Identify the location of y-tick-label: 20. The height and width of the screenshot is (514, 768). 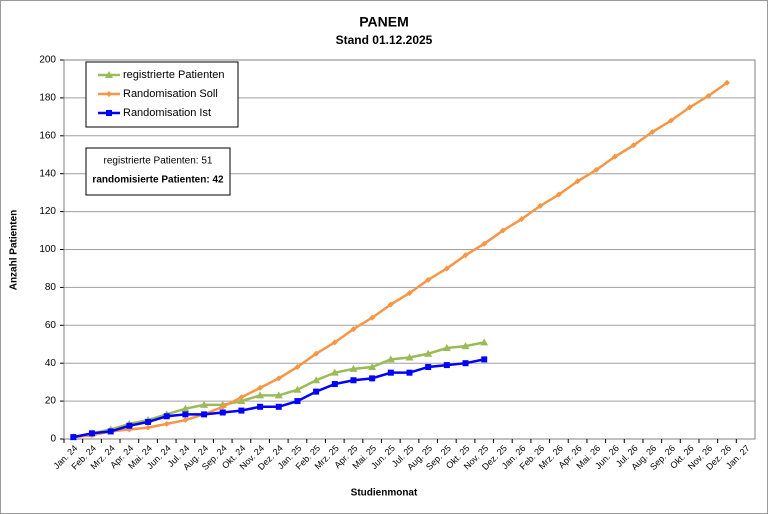
(51, 401).